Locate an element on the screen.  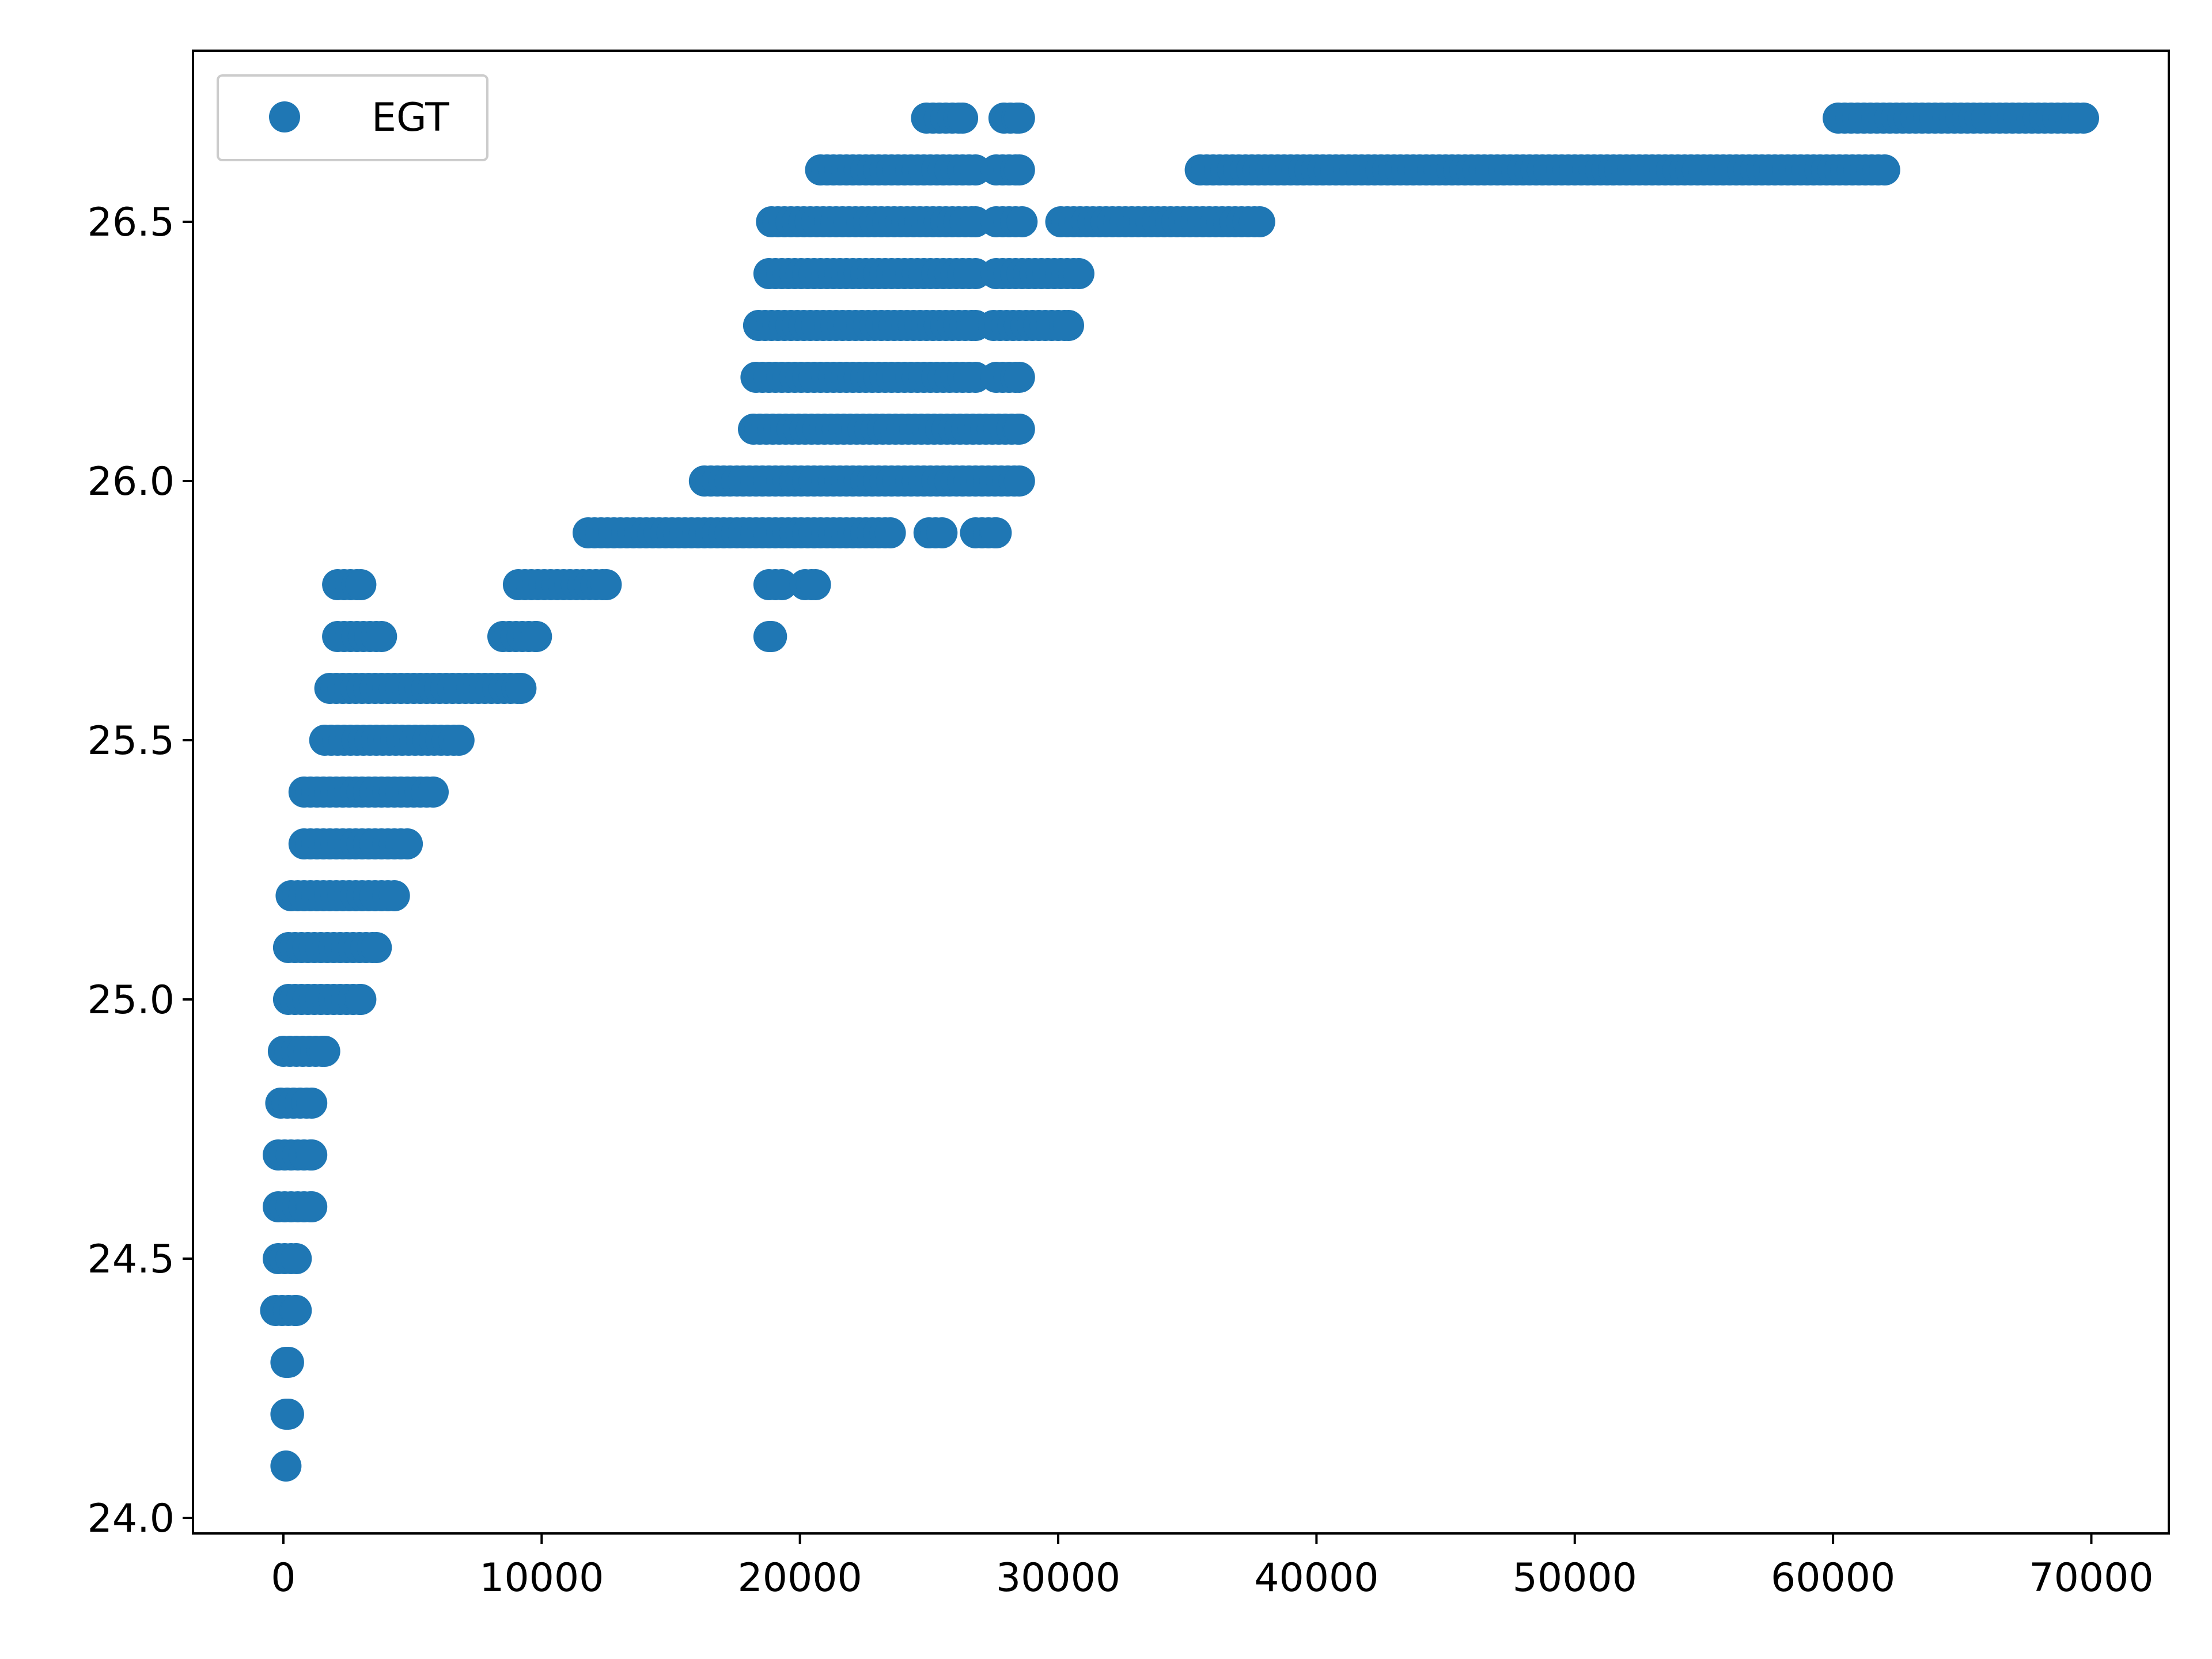
y-axis: 24.0 24.5 25.0 25.5 26.0 26.5 is located at coordinates (140, 870).